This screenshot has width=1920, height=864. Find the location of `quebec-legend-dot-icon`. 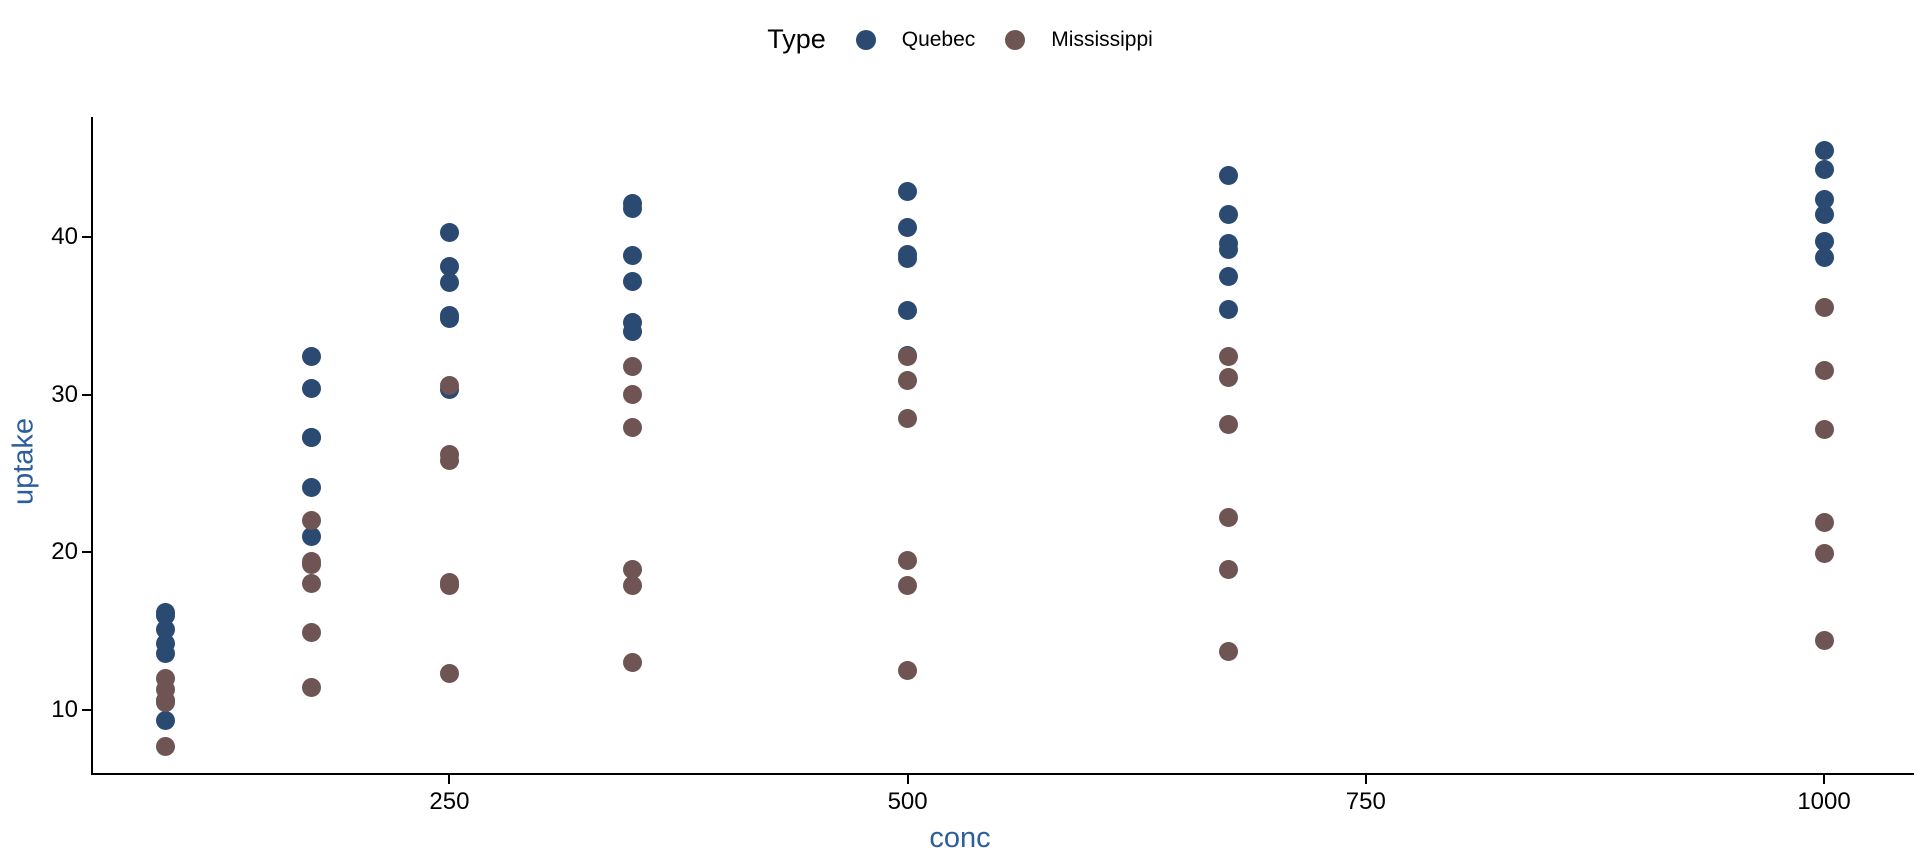

quebec-legend-dot-icon is located at coordinates (865, 39).